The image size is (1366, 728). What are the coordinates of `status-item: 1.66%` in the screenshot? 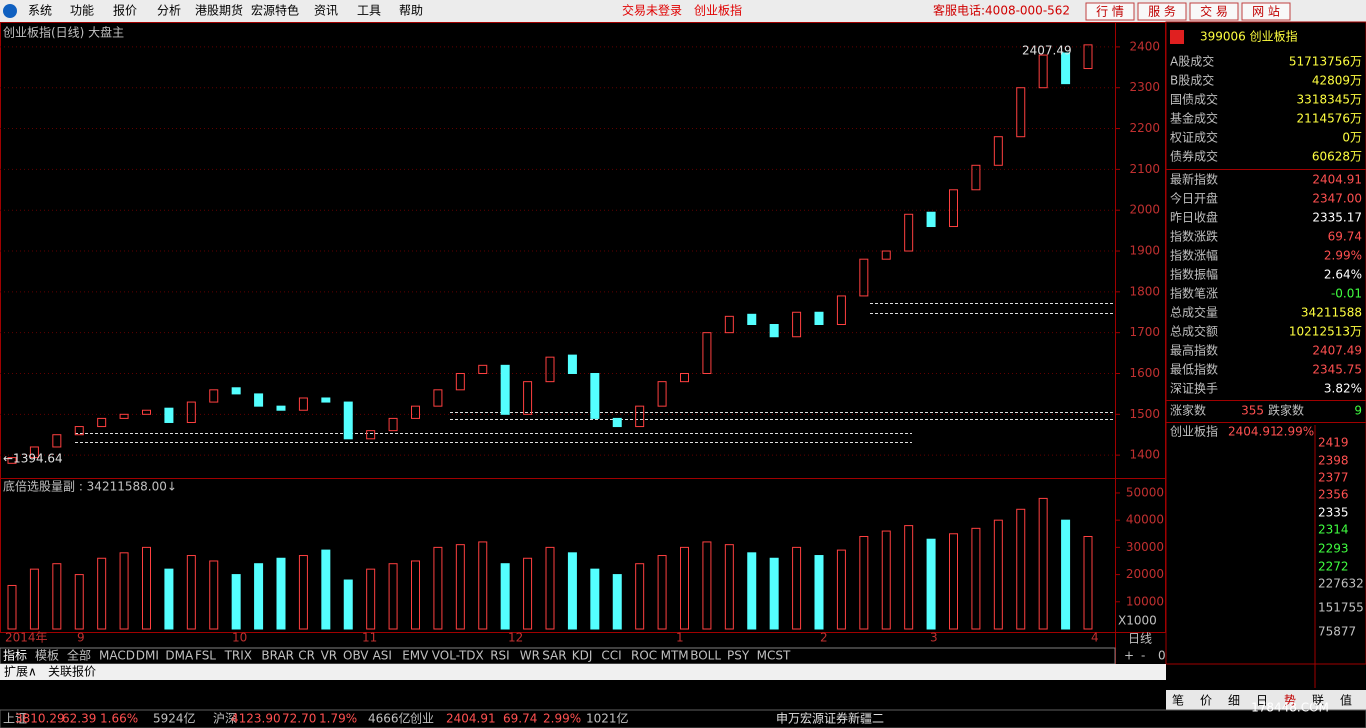 It's located at (119, 719).